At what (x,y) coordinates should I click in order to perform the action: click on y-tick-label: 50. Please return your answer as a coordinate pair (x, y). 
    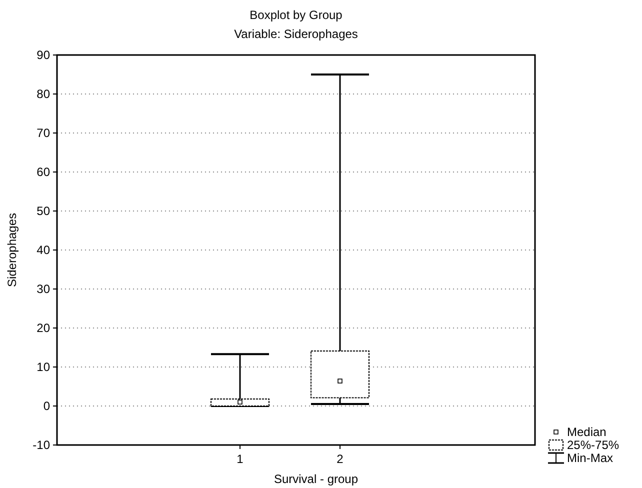
    Looking at the image, I should click on (43, 211).